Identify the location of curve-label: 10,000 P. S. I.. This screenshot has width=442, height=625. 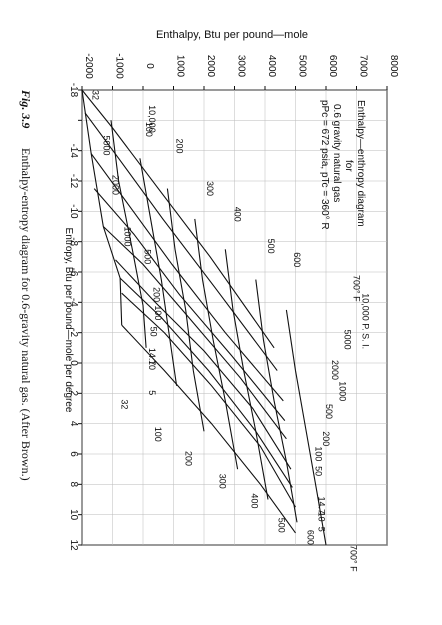
(366, 321).